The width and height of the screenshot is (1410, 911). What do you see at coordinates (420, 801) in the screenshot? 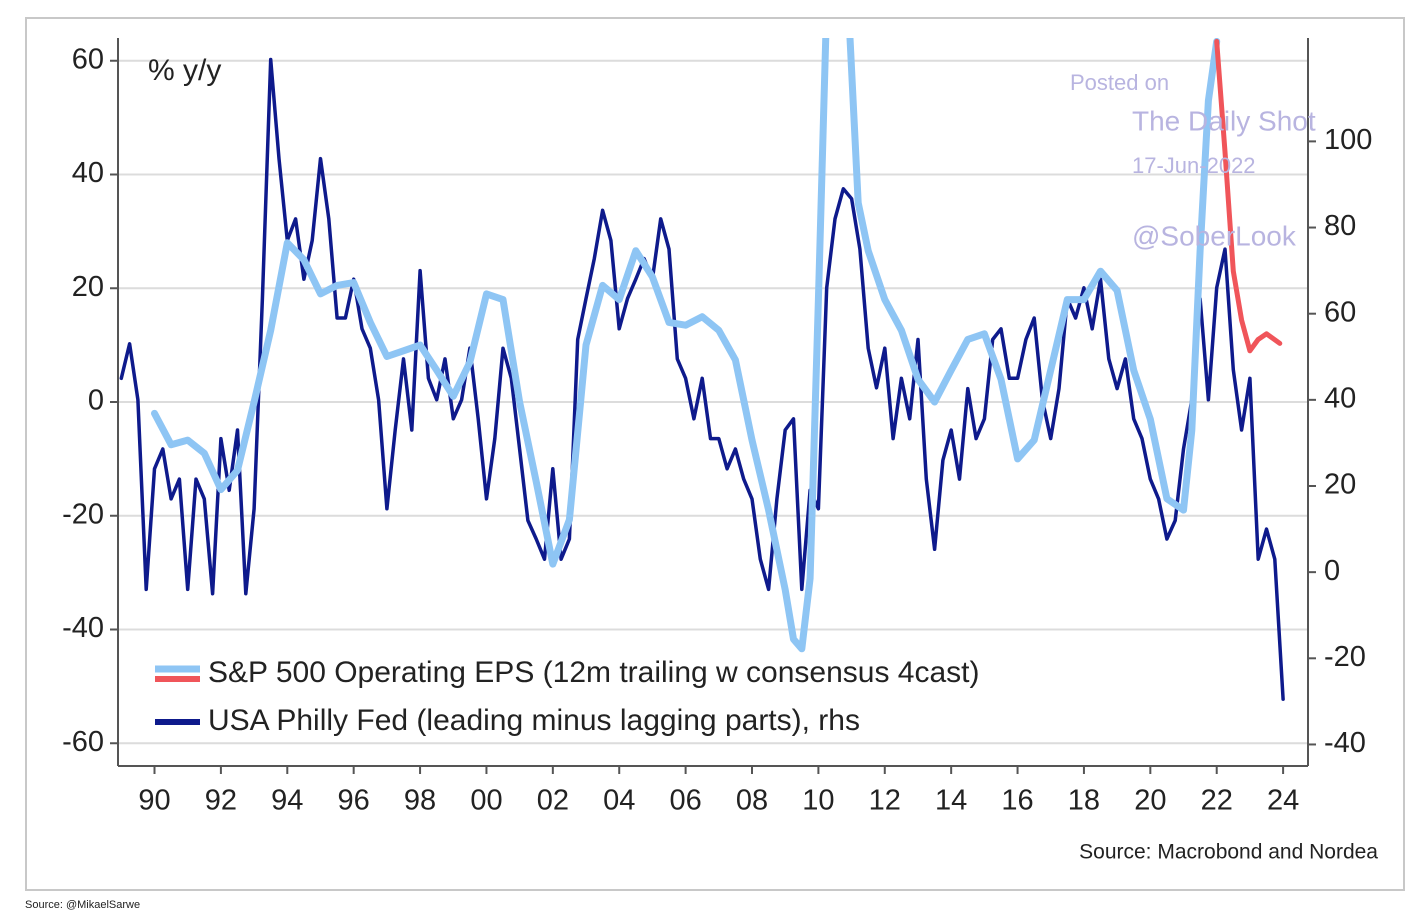
I see `x-tick-label: 98` at bounding box center [420, 801].